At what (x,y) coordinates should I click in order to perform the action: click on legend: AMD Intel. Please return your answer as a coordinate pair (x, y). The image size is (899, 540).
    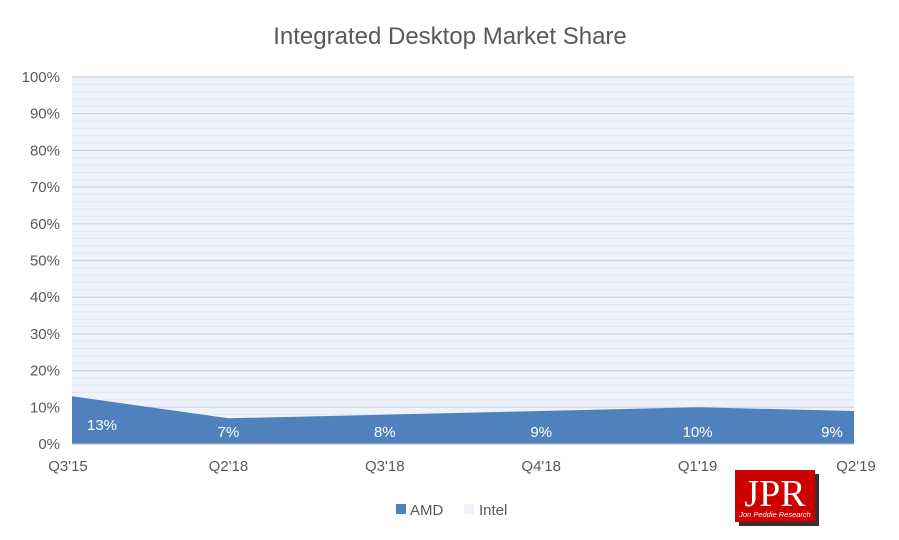
    Looking at the image, I should click on (451, 510).